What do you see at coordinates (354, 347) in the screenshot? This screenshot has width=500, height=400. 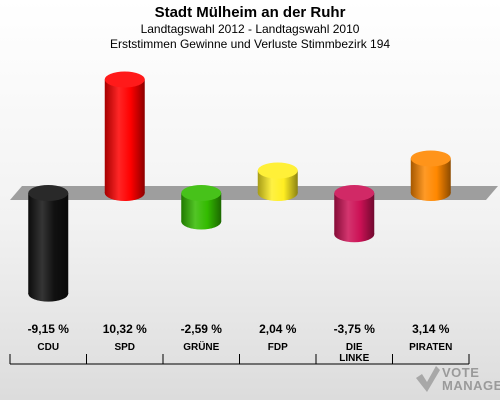 I see `category-label: DIE` at bounding box center [354, 347].